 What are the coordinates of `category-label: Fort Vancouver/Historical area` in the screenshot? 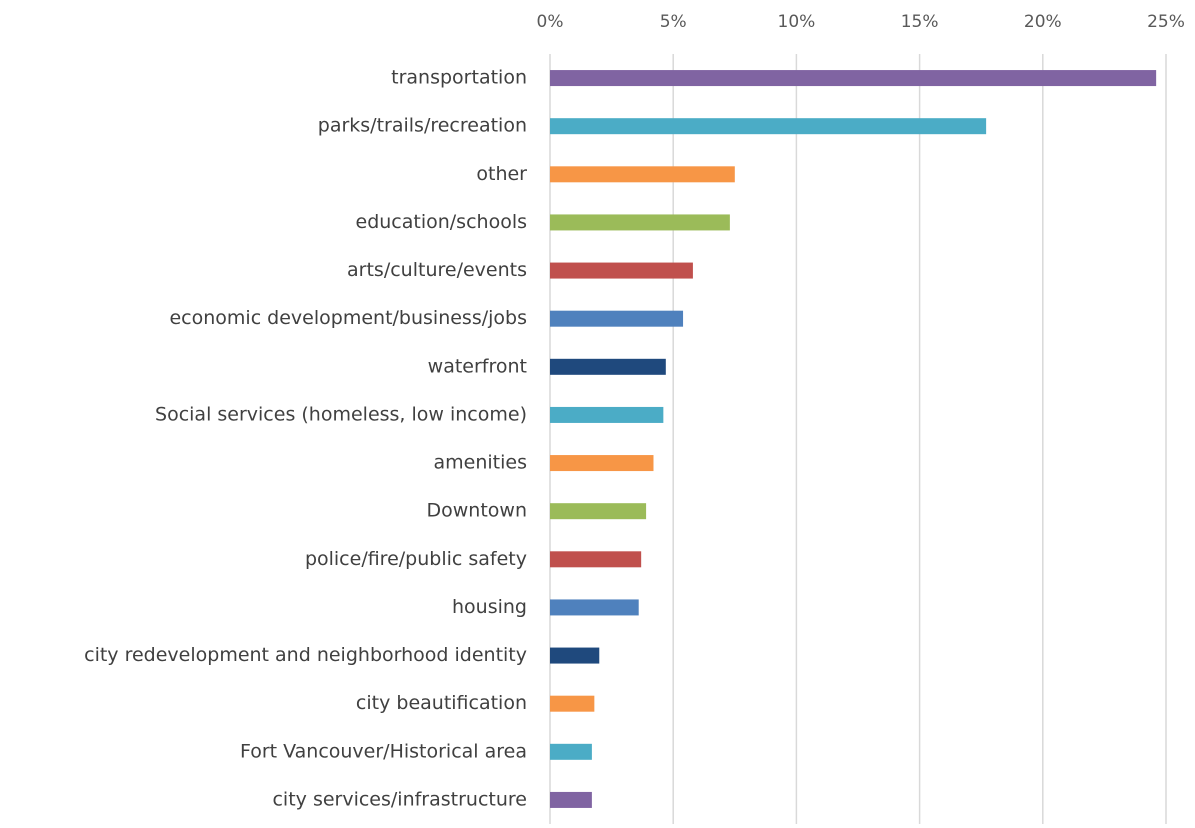 It's located at (383, 751).